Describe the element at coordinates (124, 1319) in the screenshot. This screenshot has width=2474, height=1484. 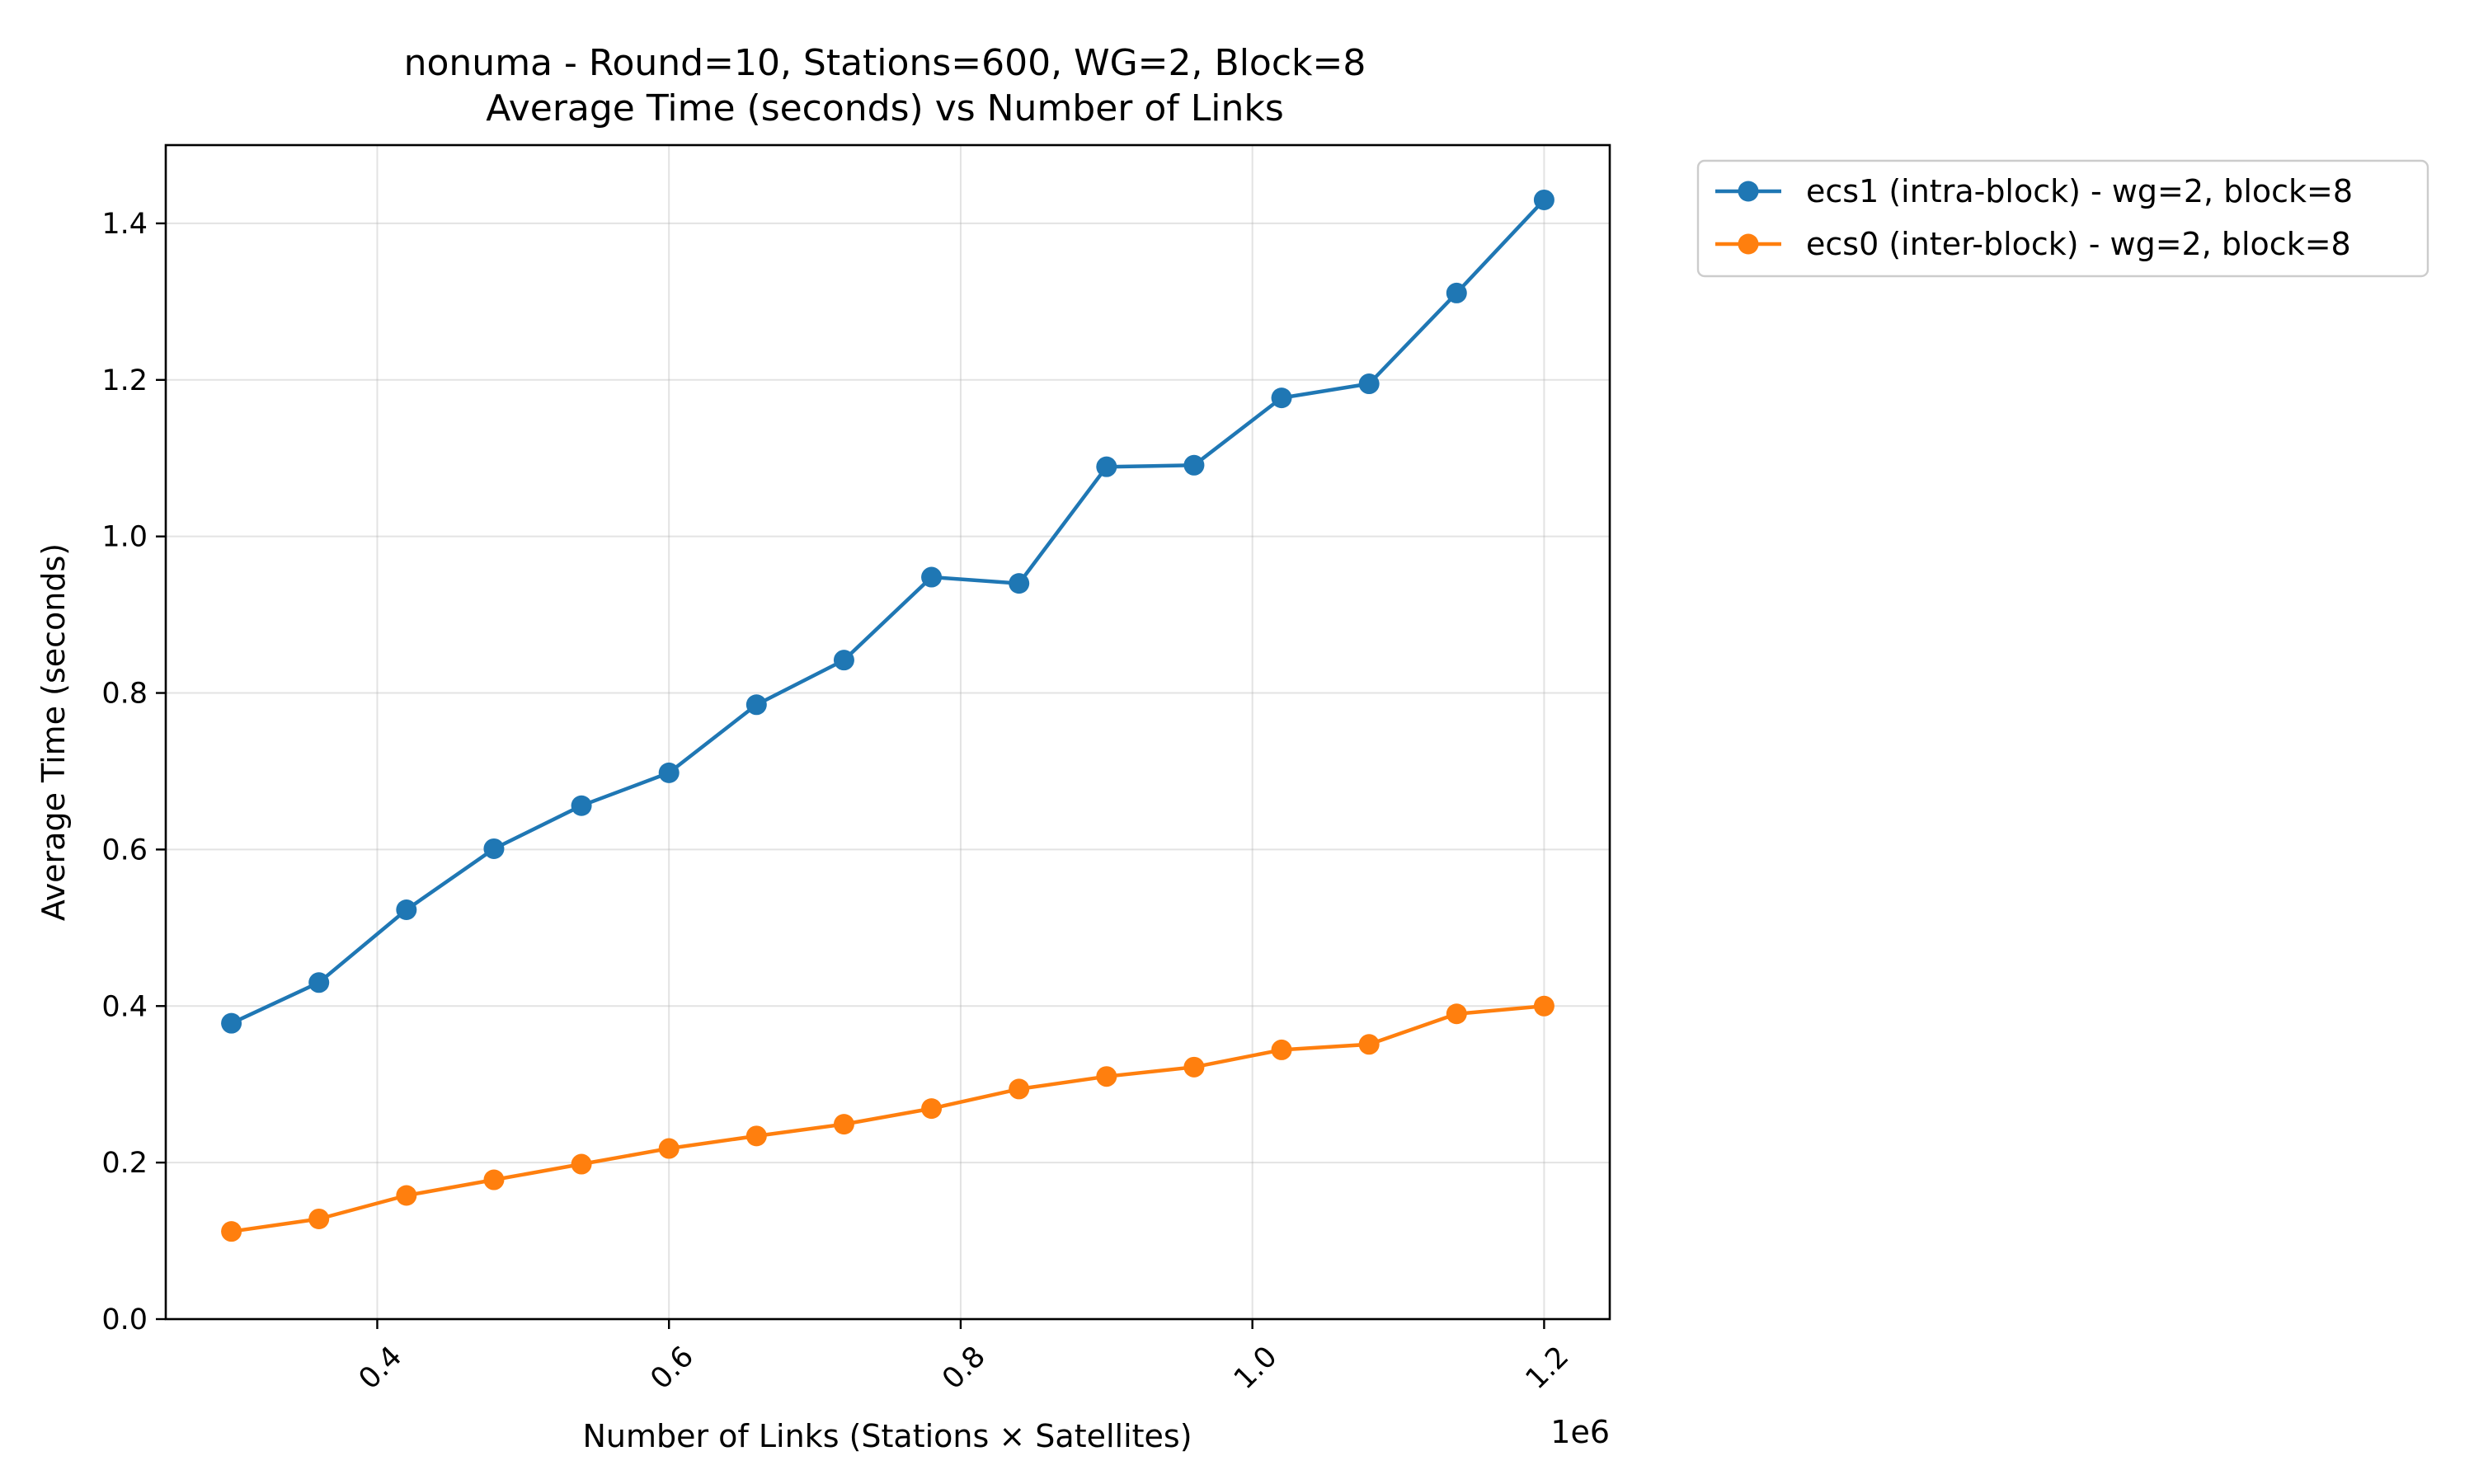
I see `y-tick-label: 0.0` at that location.